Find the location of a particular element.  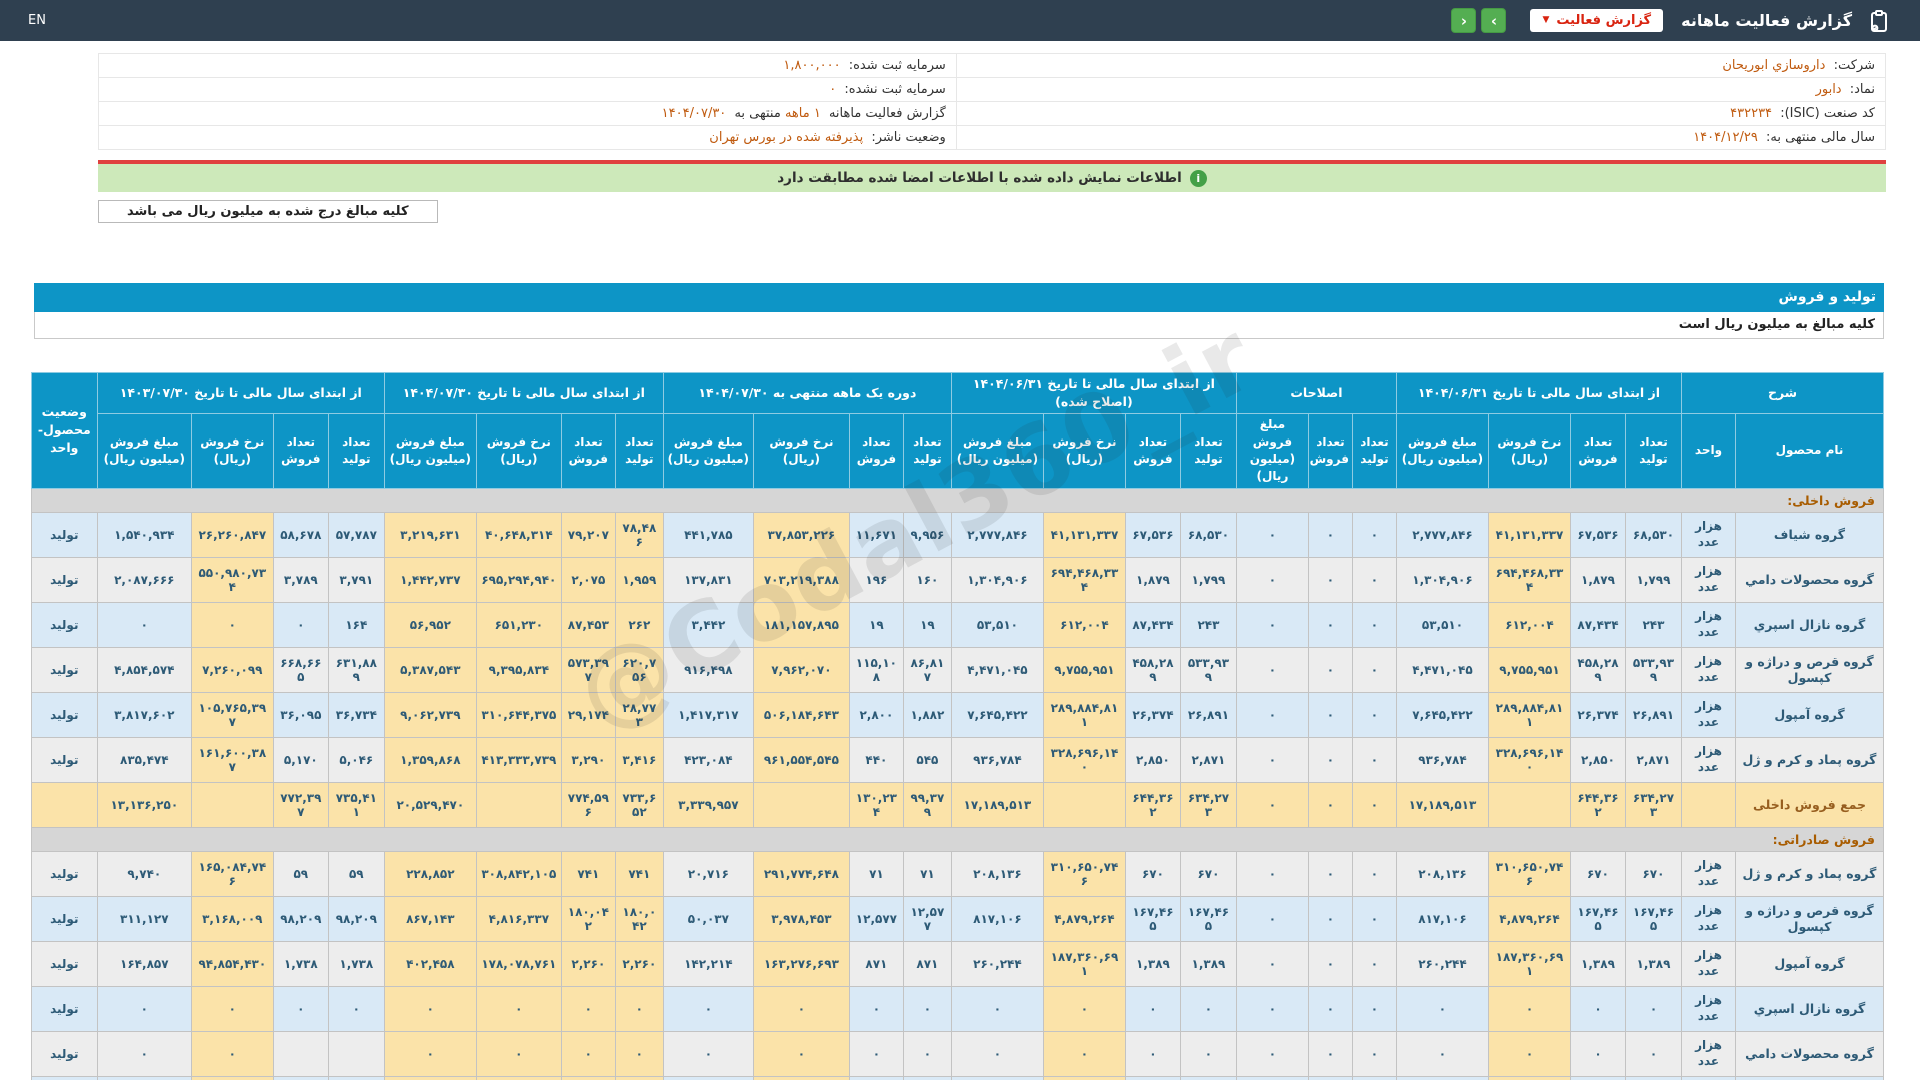

nav-next-button: › is located at coordinates (1494, 20).